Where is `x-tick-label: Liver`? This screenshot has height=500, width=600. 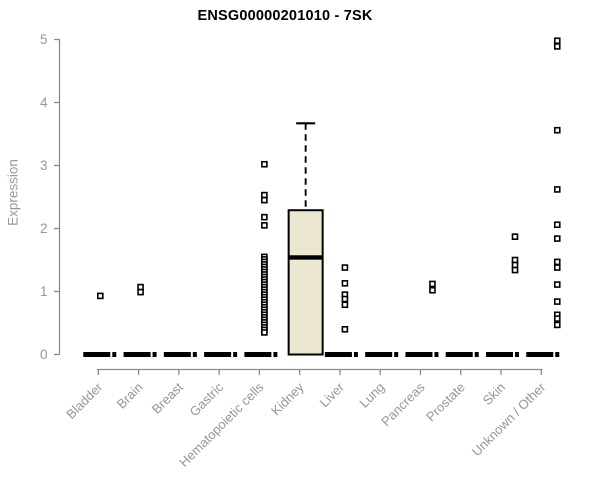
x-tick-label: Liver is located at coordinates (332, 394).